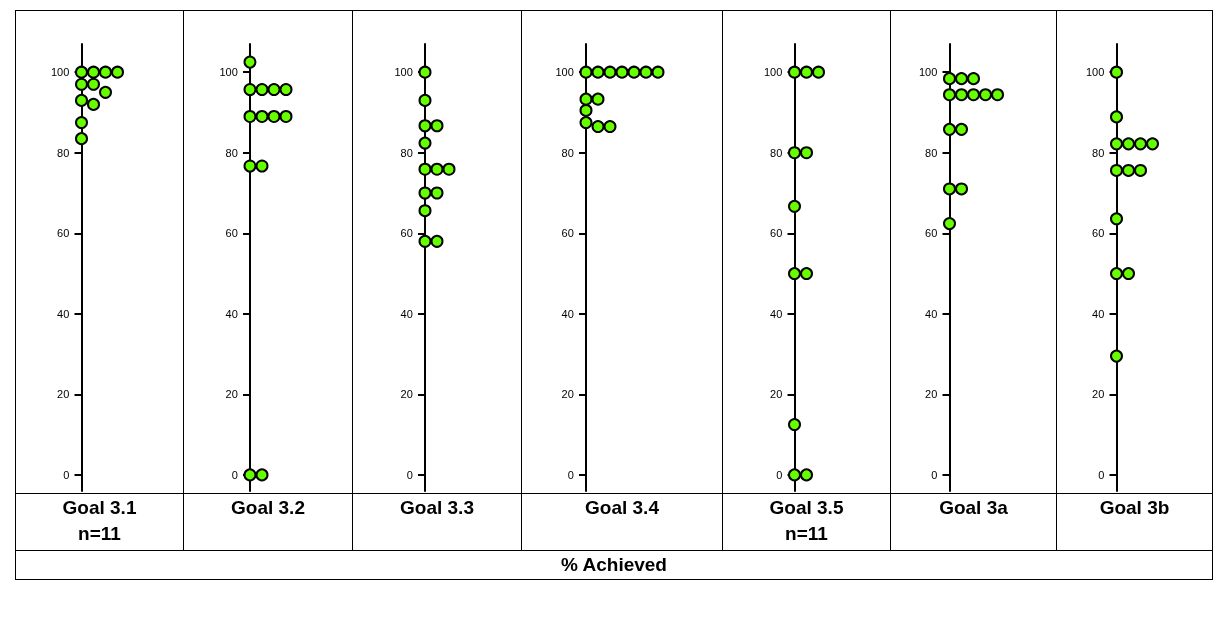 Image resolution: width=1221 pixels, height=630 pixels. What do you see at coordinates (1134, 507) in the screenshot?
I see `x-tick-label: Goal 3b` at bounding box center [1134, 507].